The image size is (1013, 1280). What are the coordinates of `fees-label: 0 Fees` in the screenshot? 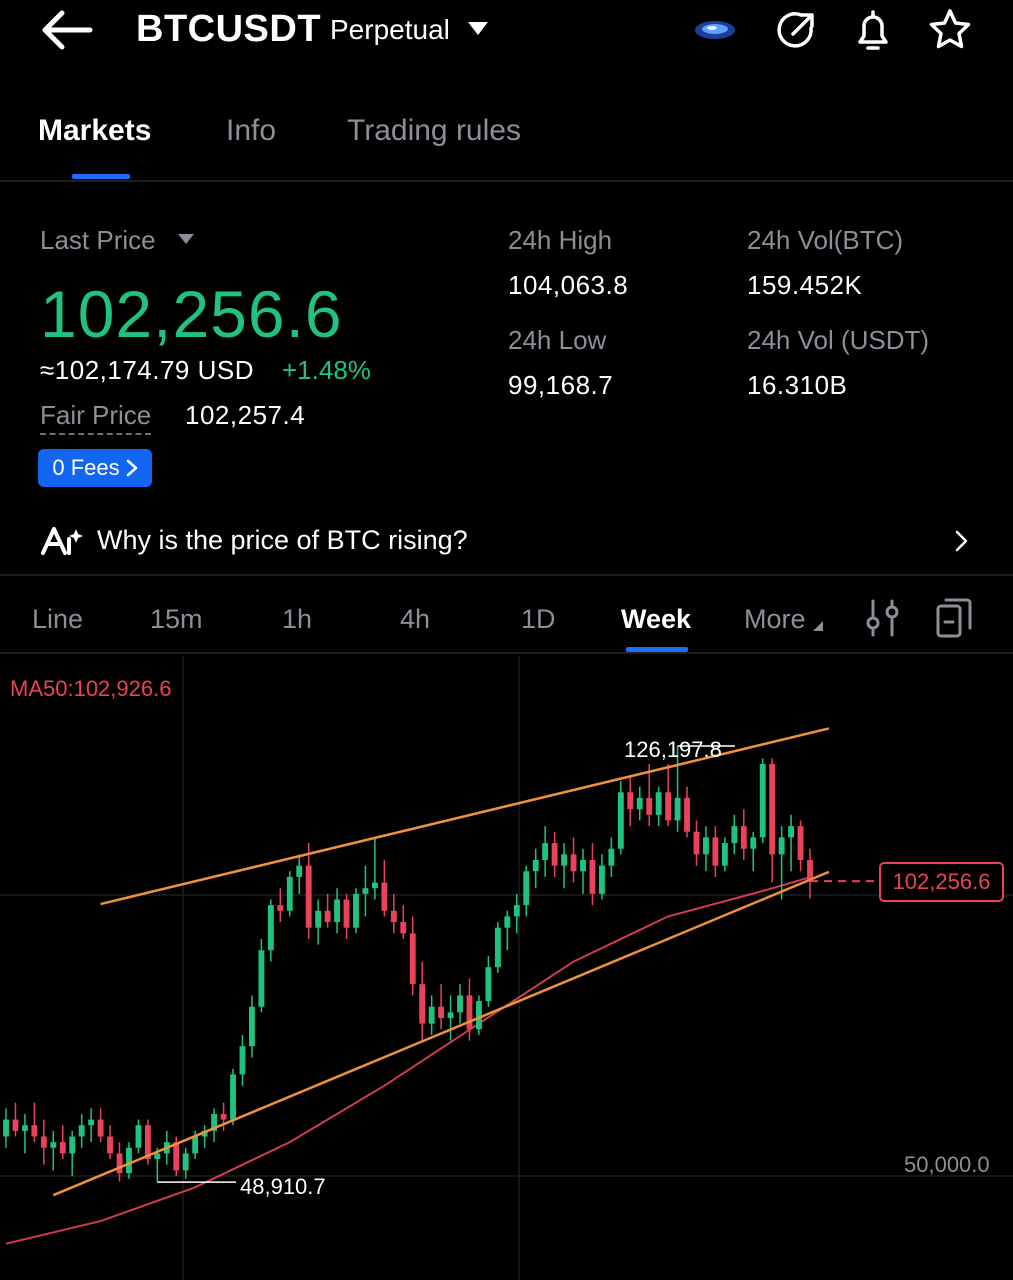 It's located at (86, 467).